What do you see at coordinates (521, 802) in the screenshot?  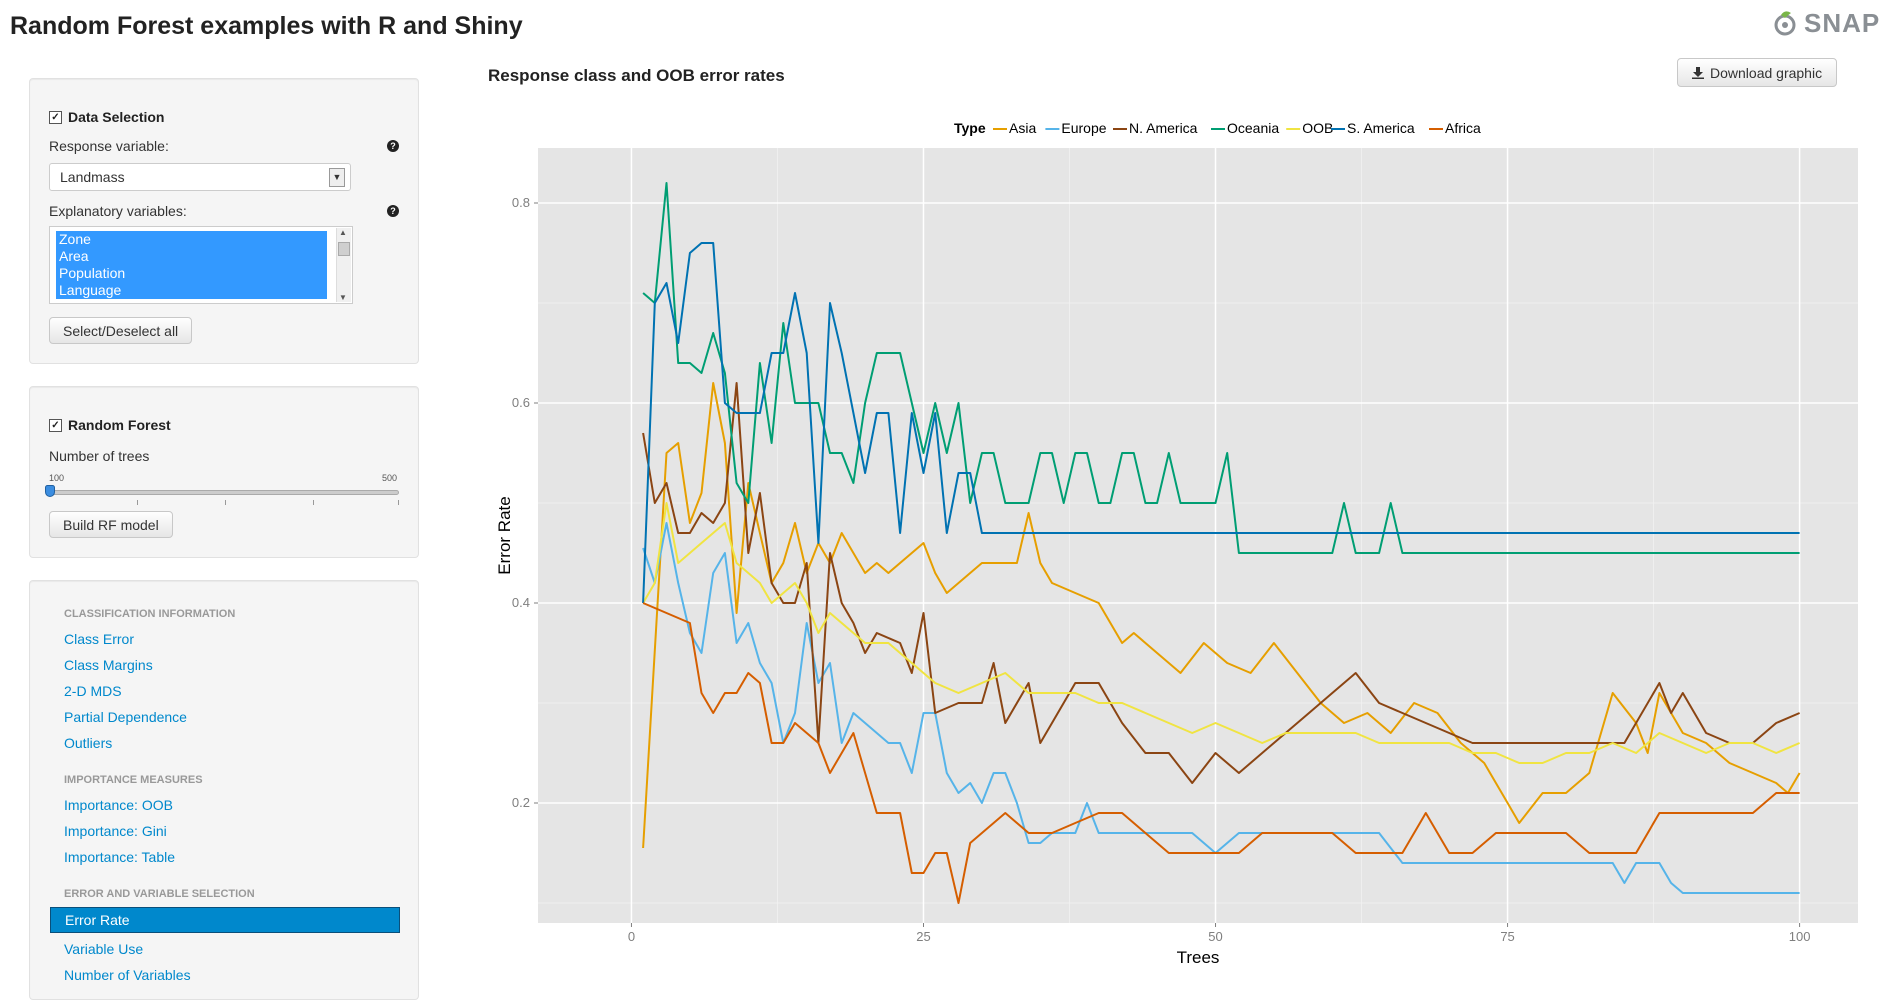 I see `y-tick-label: 0.2` at bounding box center [521, 802].